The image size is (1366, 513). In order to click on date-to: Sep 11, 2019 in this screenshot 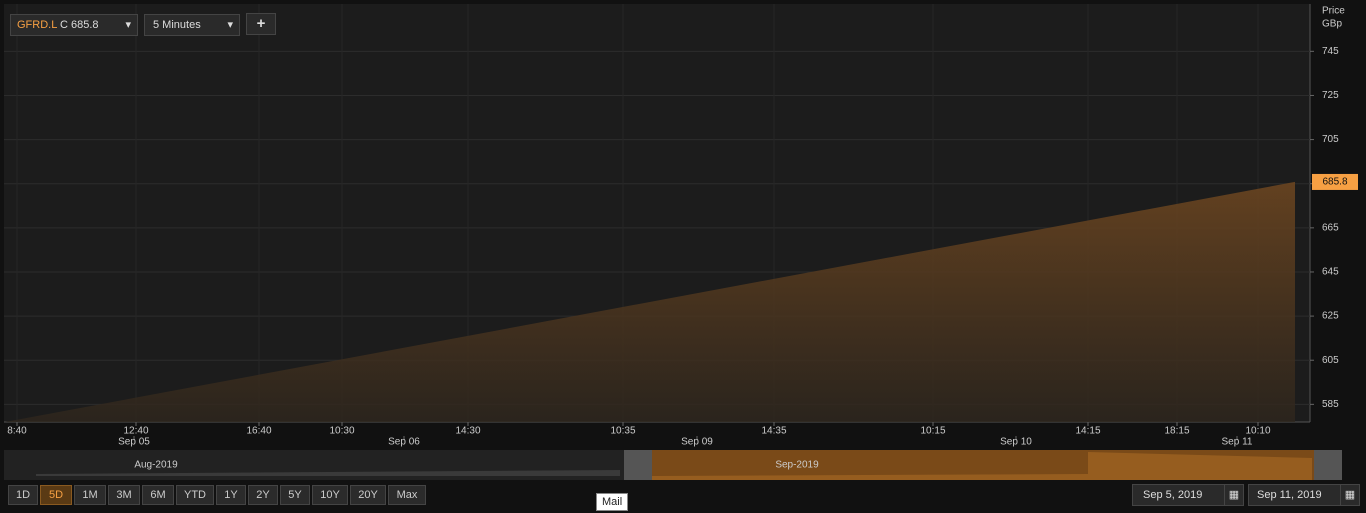, I will do `click(1296, 495)`.